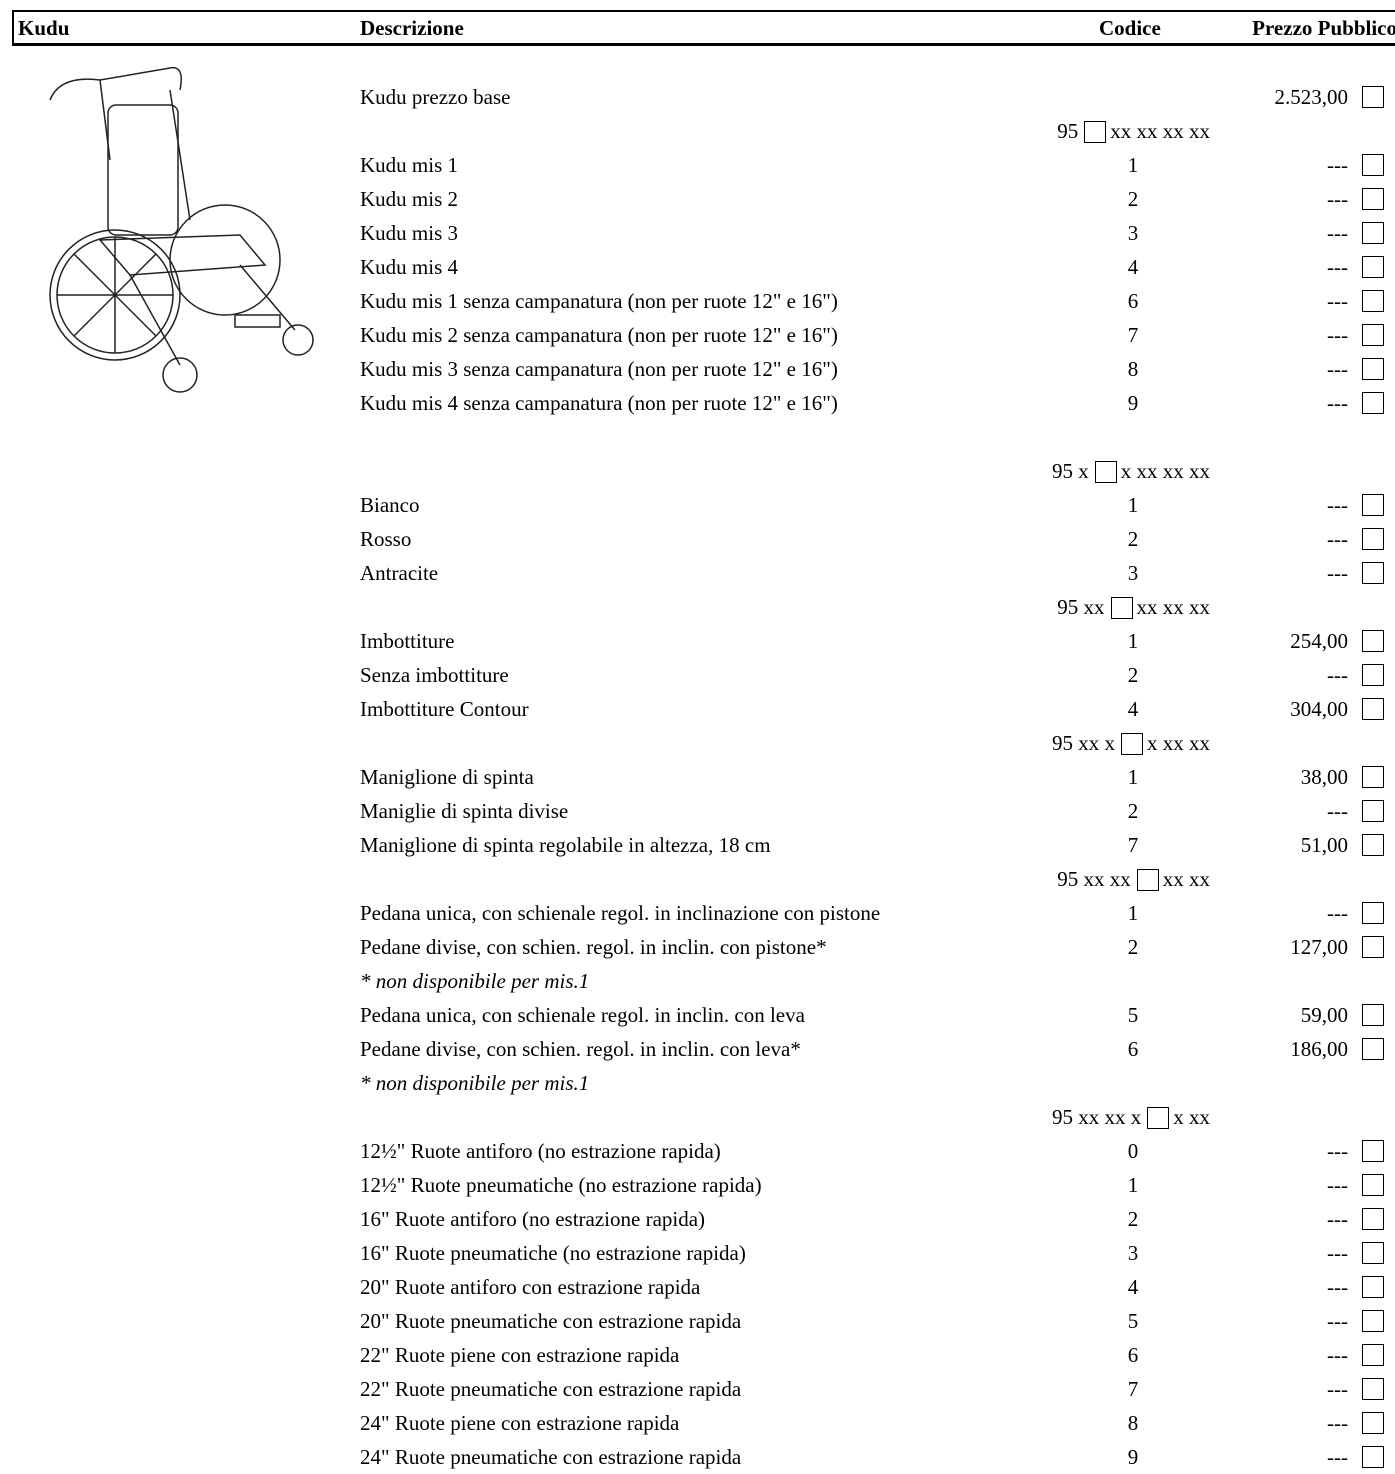  What do you see at coordinates (1068, 131) in the screenshot?
I see `code-prefix: 95` at bounding box center [1068, 131].